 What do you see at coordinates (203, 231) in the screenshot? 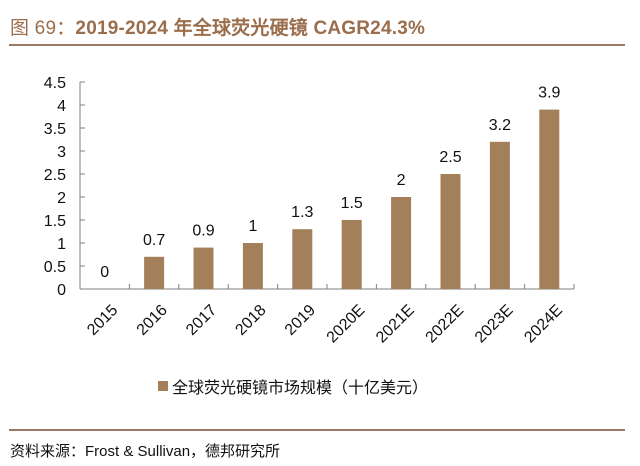
I see `value-label: 0.9` at bounding box center [203, 231].